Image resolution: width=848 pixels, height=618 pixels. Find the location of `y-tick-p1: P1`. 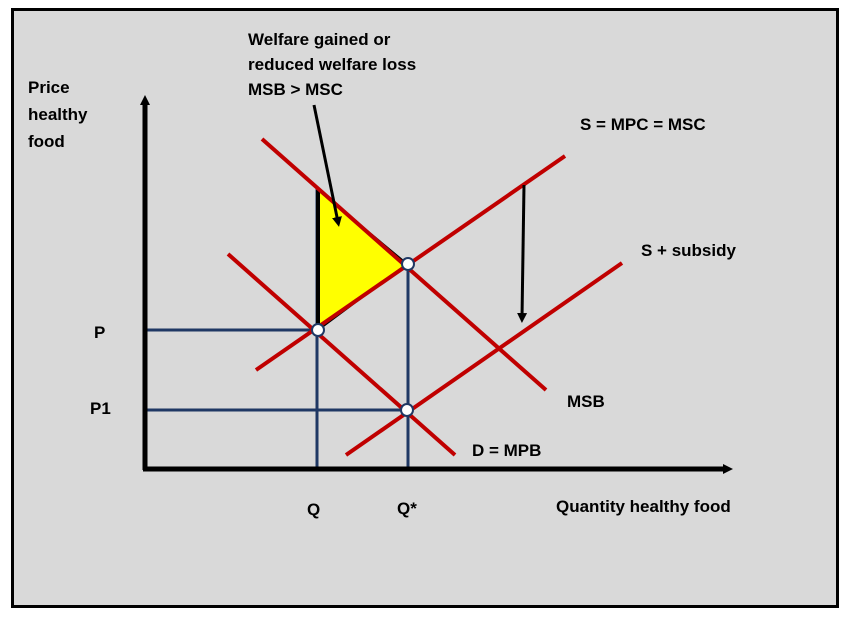

y-tick-p1: P1 is located at coordinates (100, 408).